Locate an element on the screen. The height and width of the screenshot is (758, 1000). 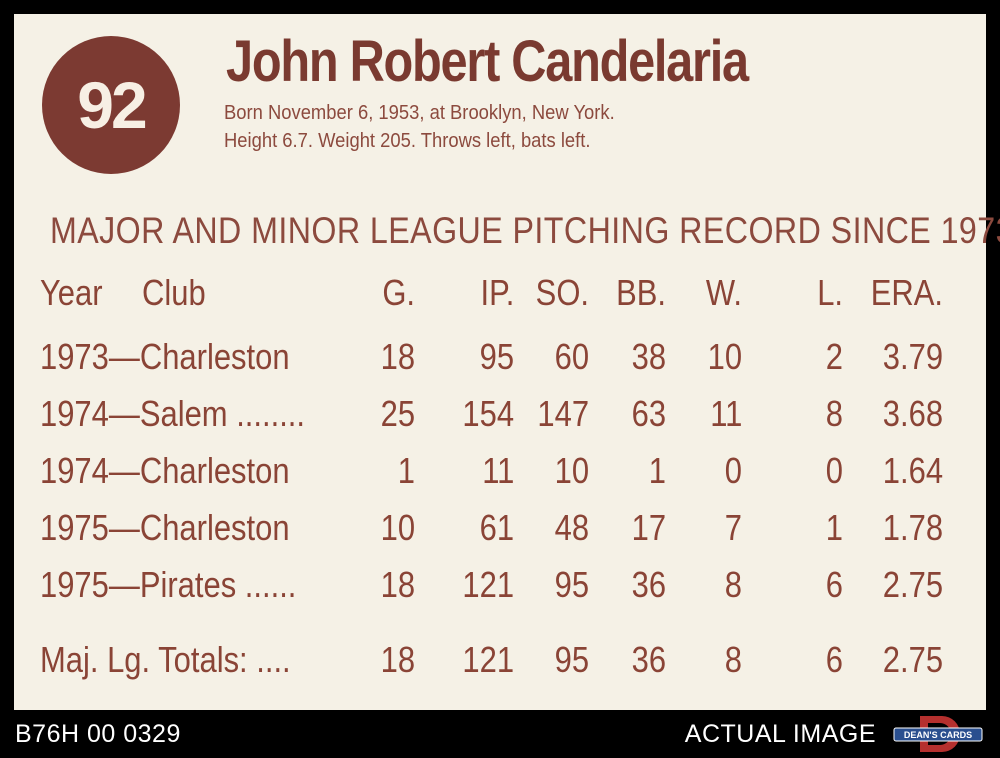
header-w: W. is located at coordinates (723, 292).